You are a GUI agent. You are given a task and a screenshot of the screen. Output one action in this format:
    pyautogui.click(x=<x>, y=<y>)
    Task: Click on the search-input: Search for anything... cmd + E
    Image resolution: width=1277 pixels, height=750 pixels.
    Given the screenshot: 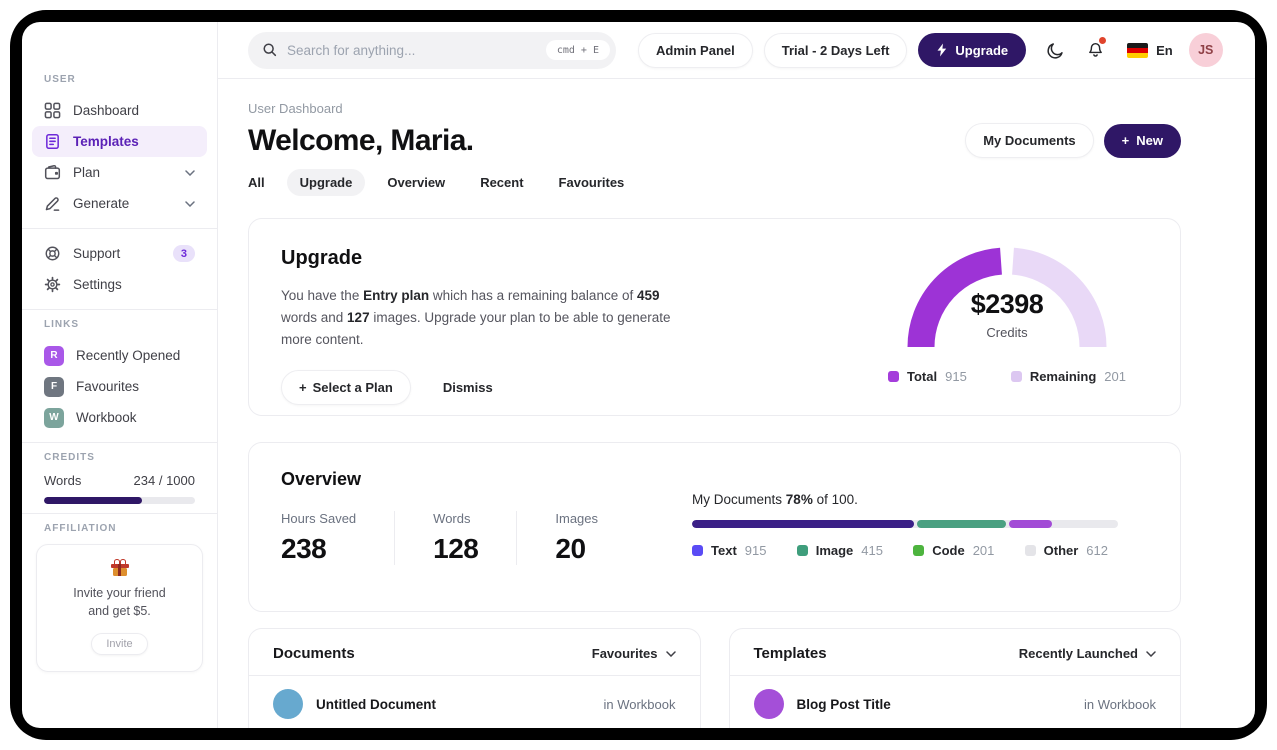 What is the action you would take?
    pyautogui.click(x=432, y=50)
    